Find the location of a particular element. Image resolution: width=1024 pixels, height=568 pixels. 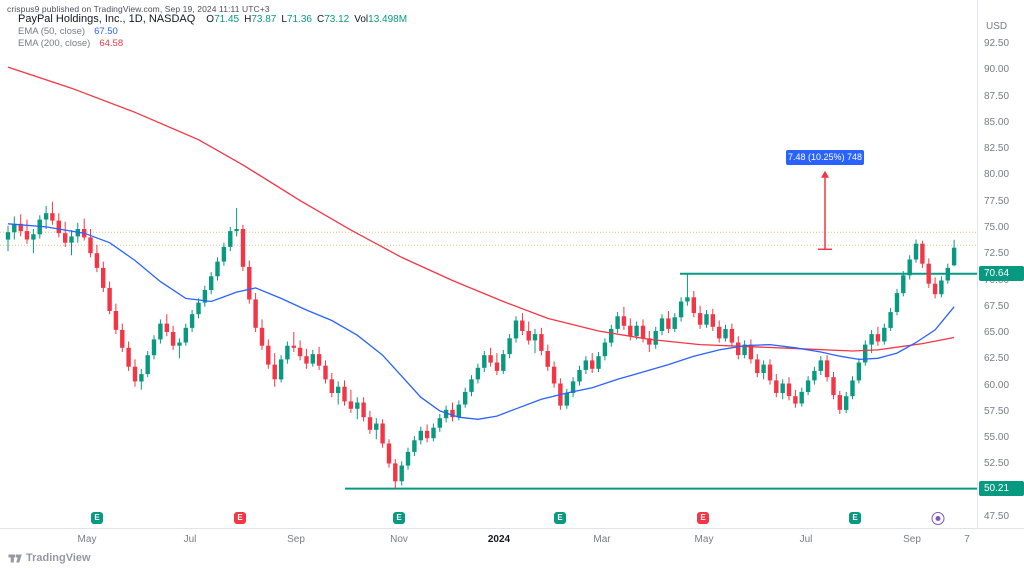

time-label: Nov is located at coordinates (399, 539).